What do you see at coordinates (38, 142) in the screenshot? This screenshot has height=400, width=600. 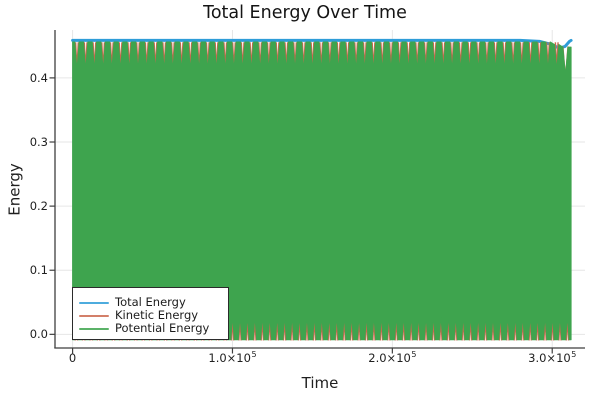 I see `y-tick-label: 0.3` at bounding box center [38, 142].